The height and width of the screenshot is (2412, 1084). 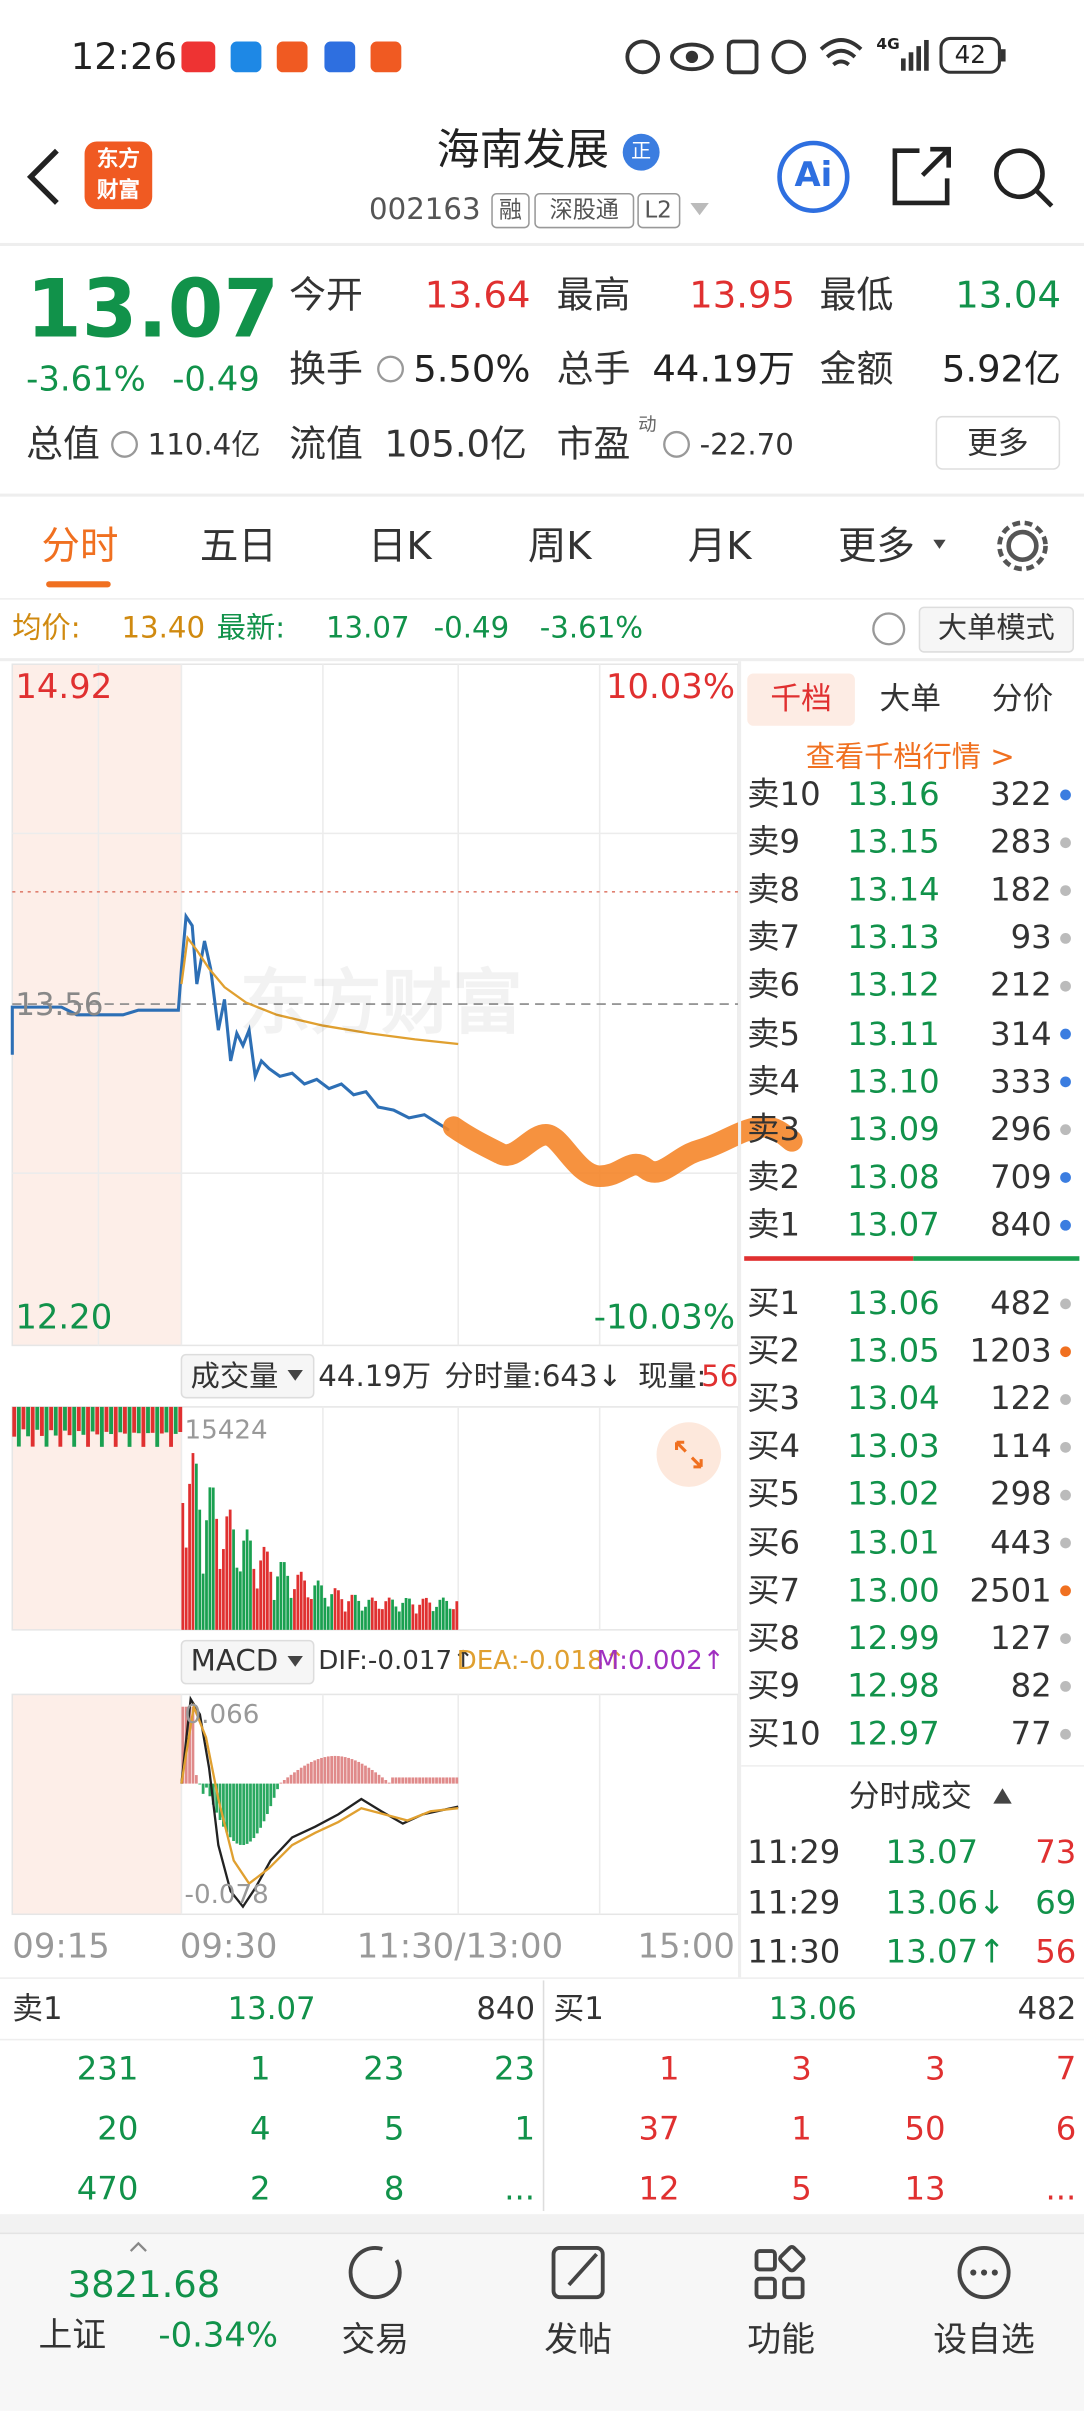 What do you see at coordinates (578, 2341) in the screenshot?
I see `nav-item: 发帖` at bounding box center [578, 2341].